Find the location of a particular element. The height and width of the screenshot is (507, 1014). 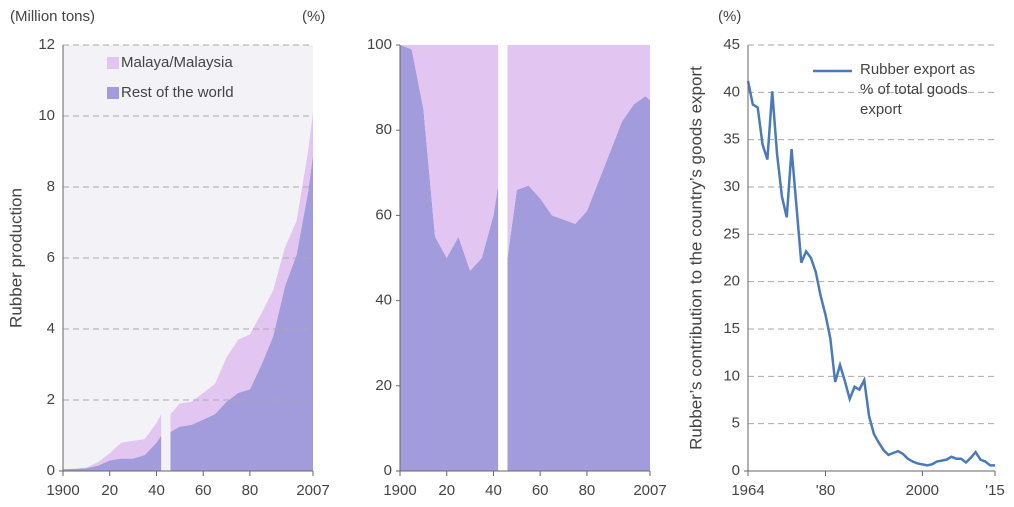

legend-label: Rest of the world is located at coordinates (177, 92).